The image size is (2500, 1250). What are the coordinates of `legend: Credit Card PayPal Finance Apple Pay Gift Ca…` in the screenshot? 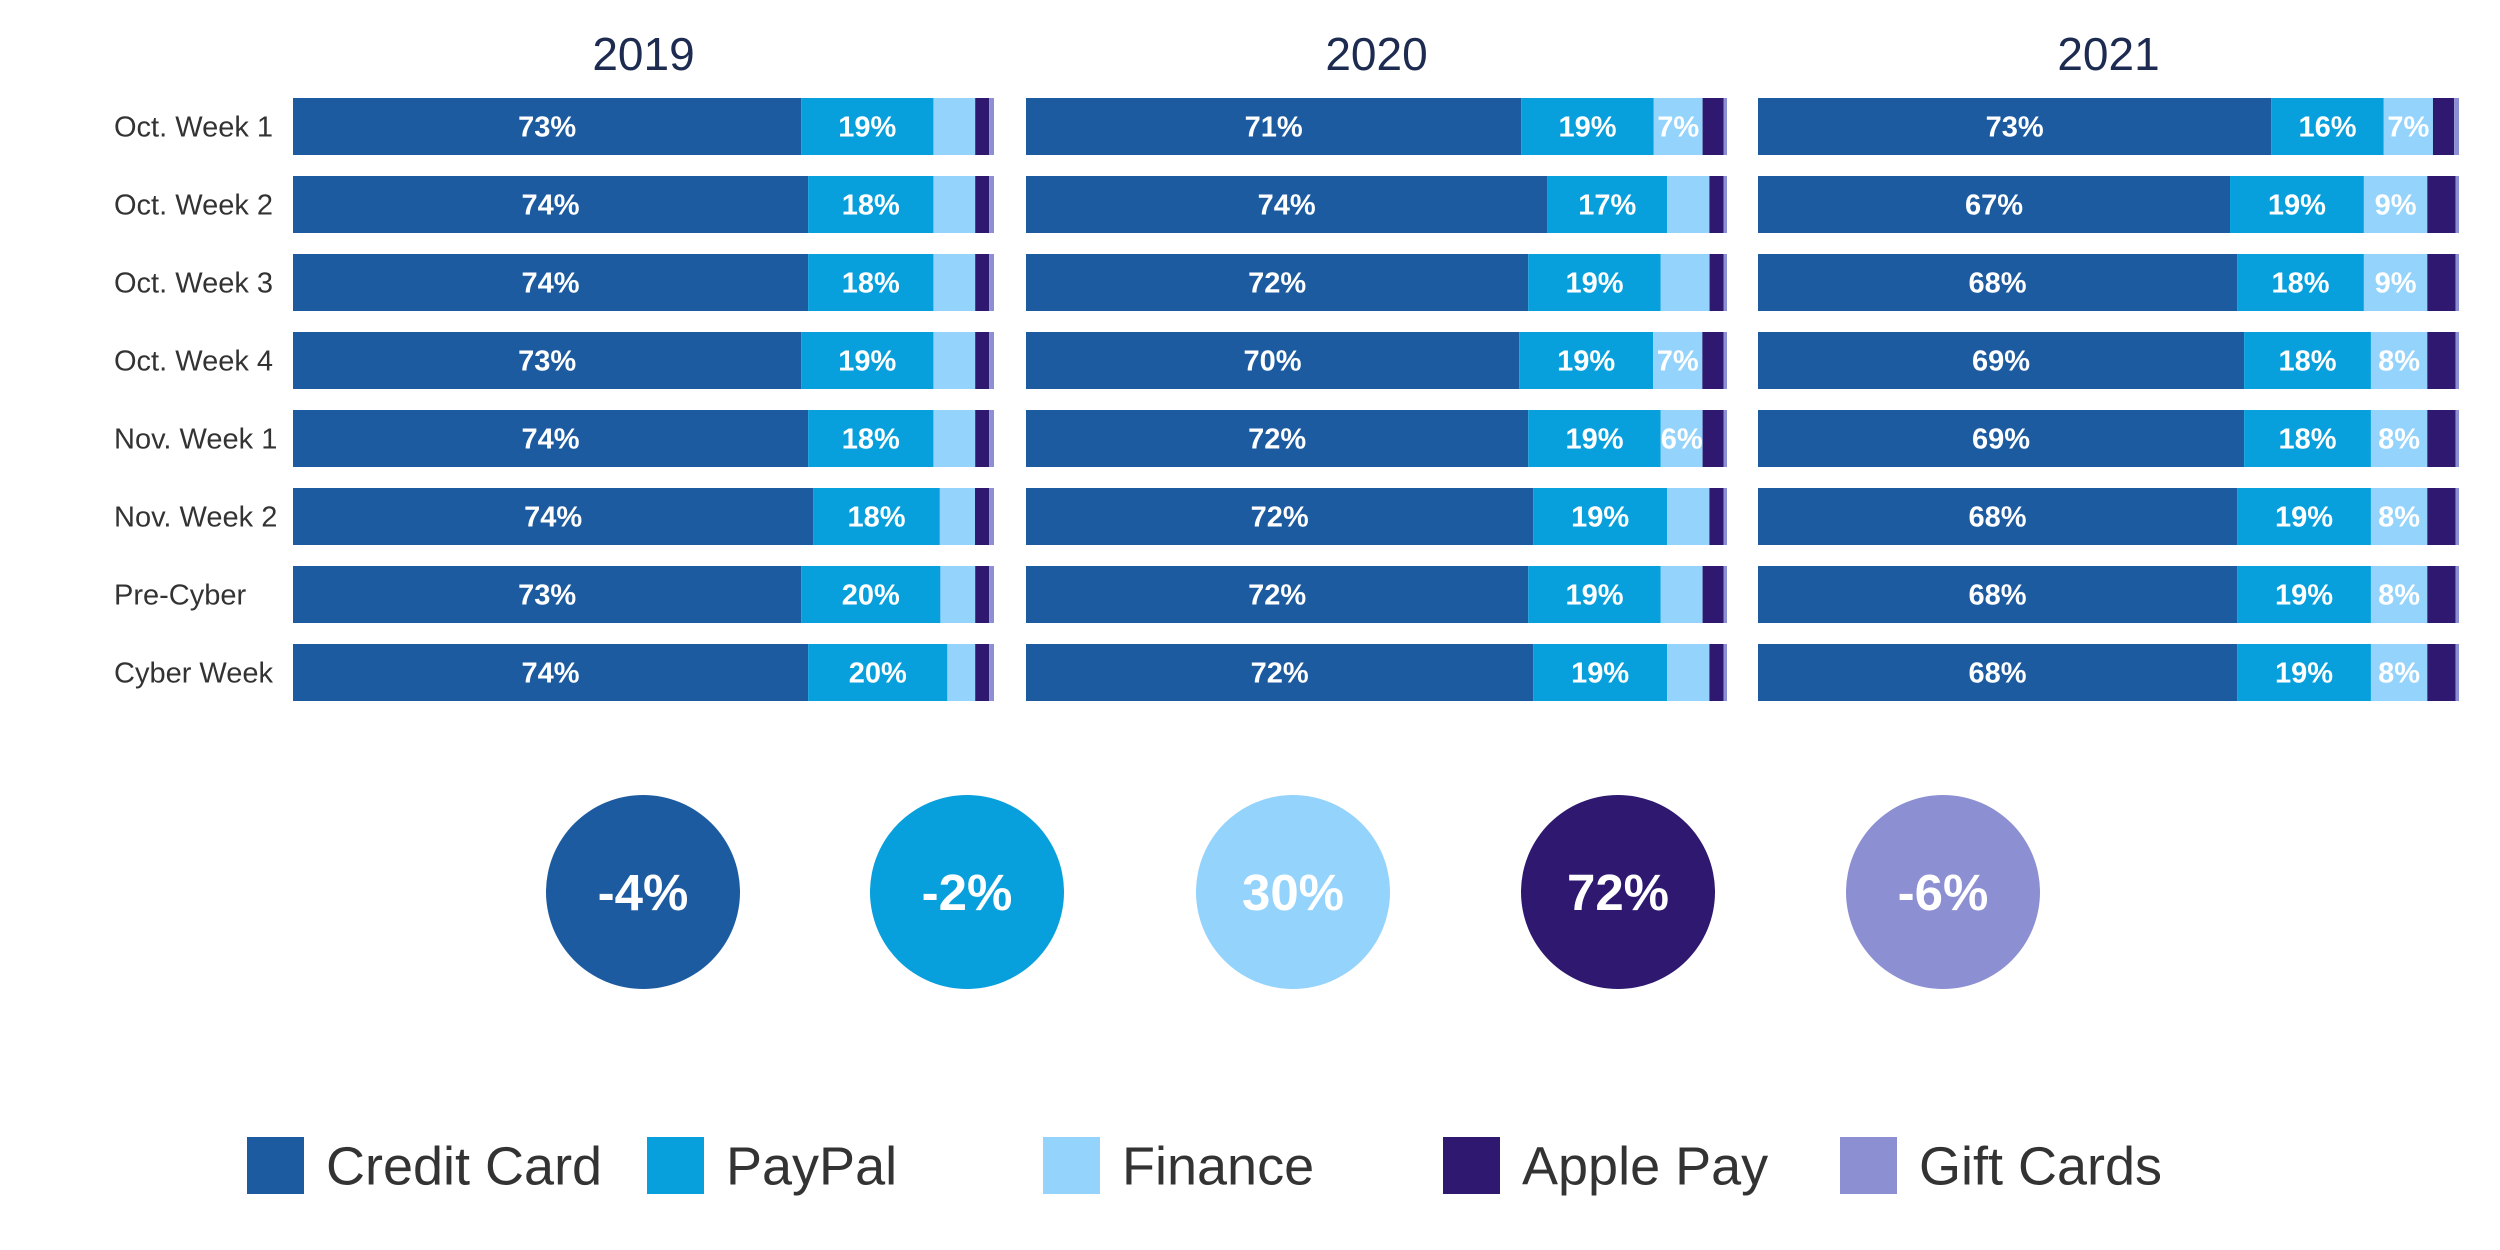 It's located at (1204, 1167).